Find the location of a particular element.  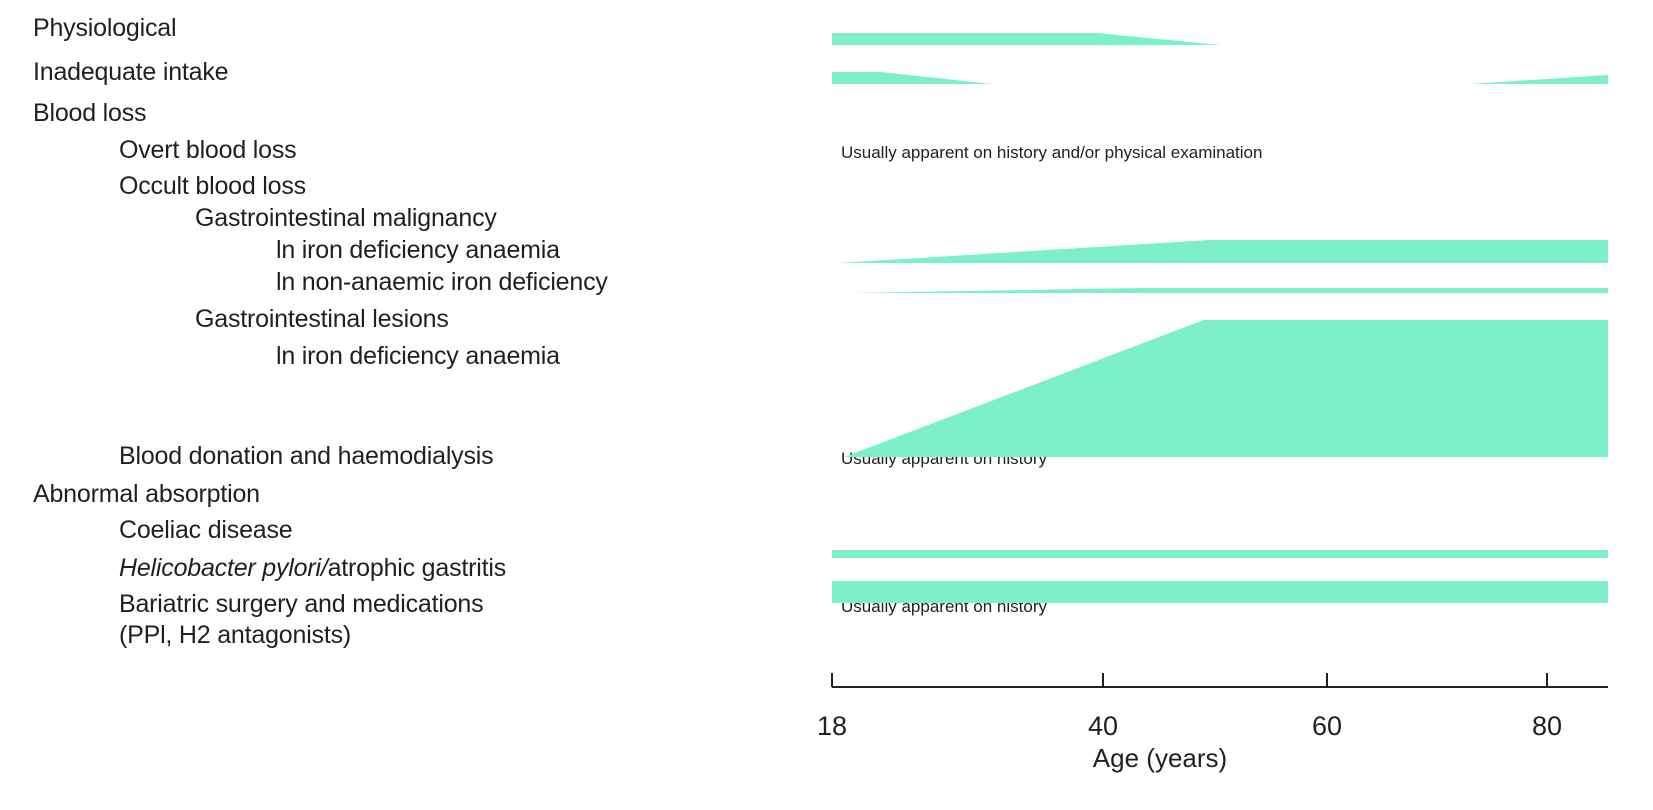

shape-coeliac_disease is located at coordinates (1220, 554).